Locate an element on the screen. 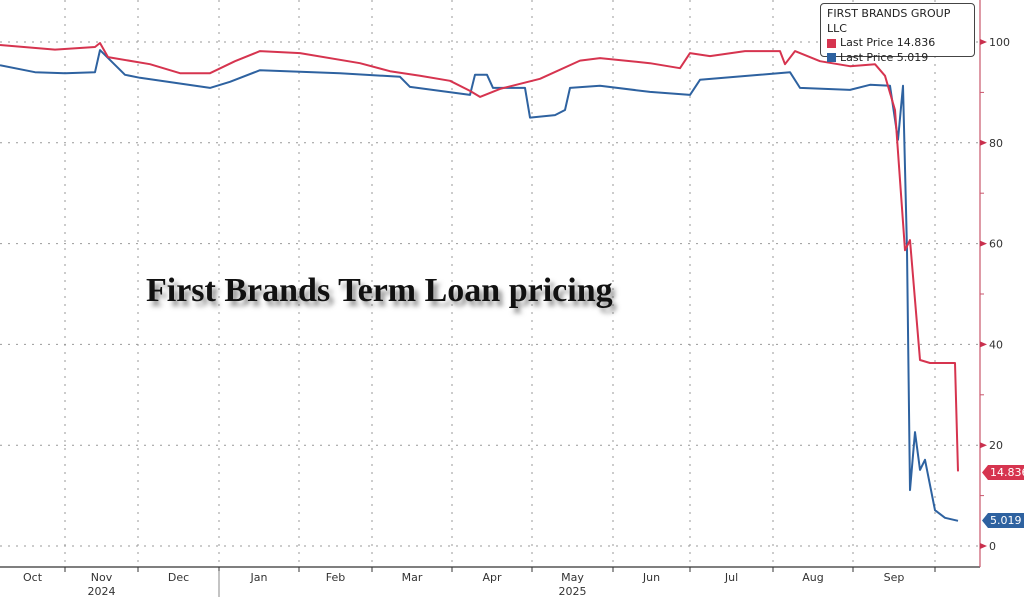  chart-title: First Brands Term Loan pricing is located at coordinates (379, 290).